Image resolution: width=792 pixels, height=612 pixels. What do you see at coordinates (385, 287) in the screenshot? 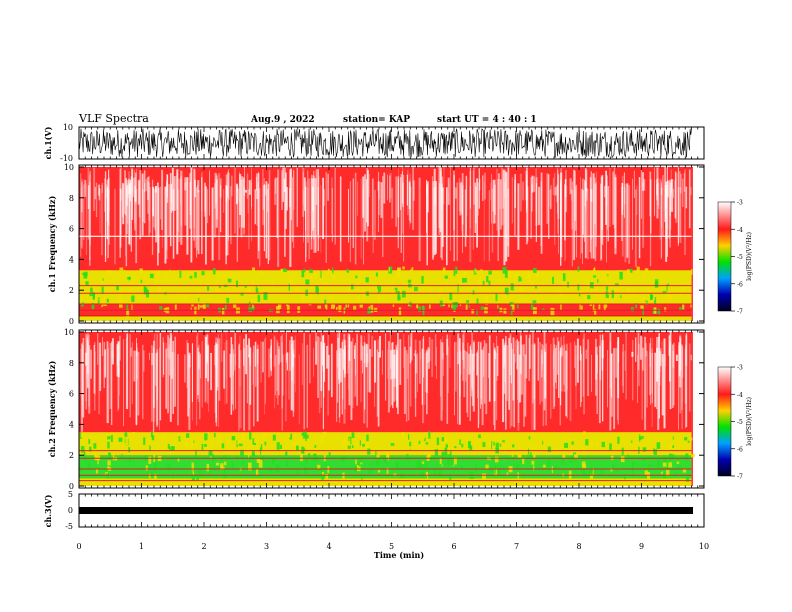
I see `spectrogram-band` at bounding box center [385, 287].